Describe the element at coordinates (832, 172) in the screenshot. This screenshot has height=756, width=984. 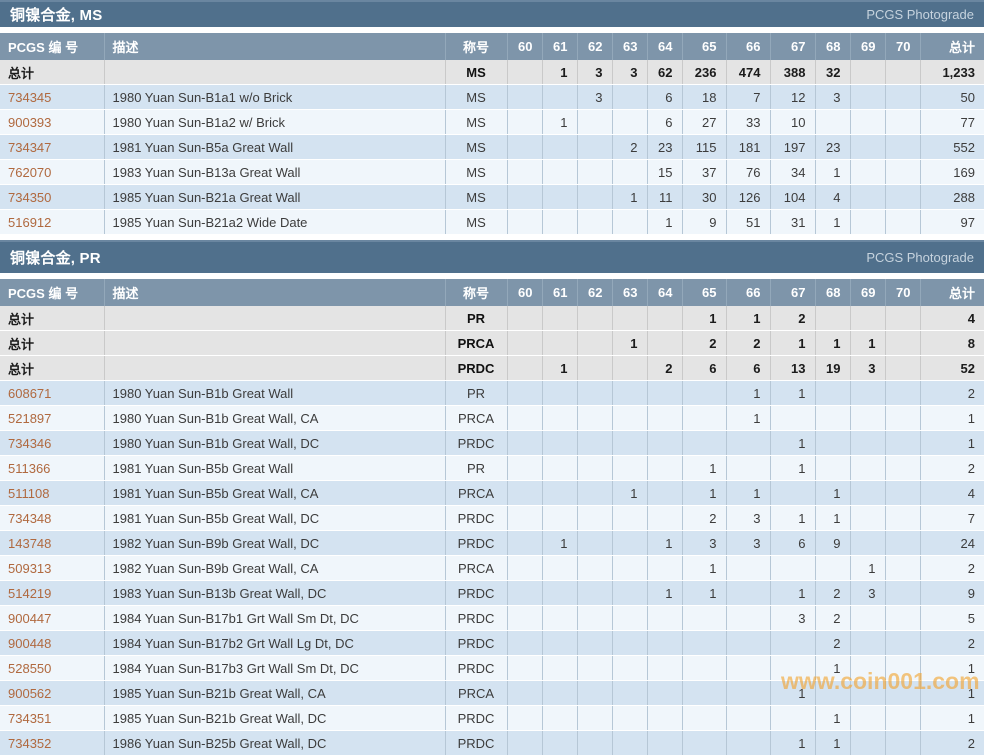
I see `grade-68-cell: 1` at that location.